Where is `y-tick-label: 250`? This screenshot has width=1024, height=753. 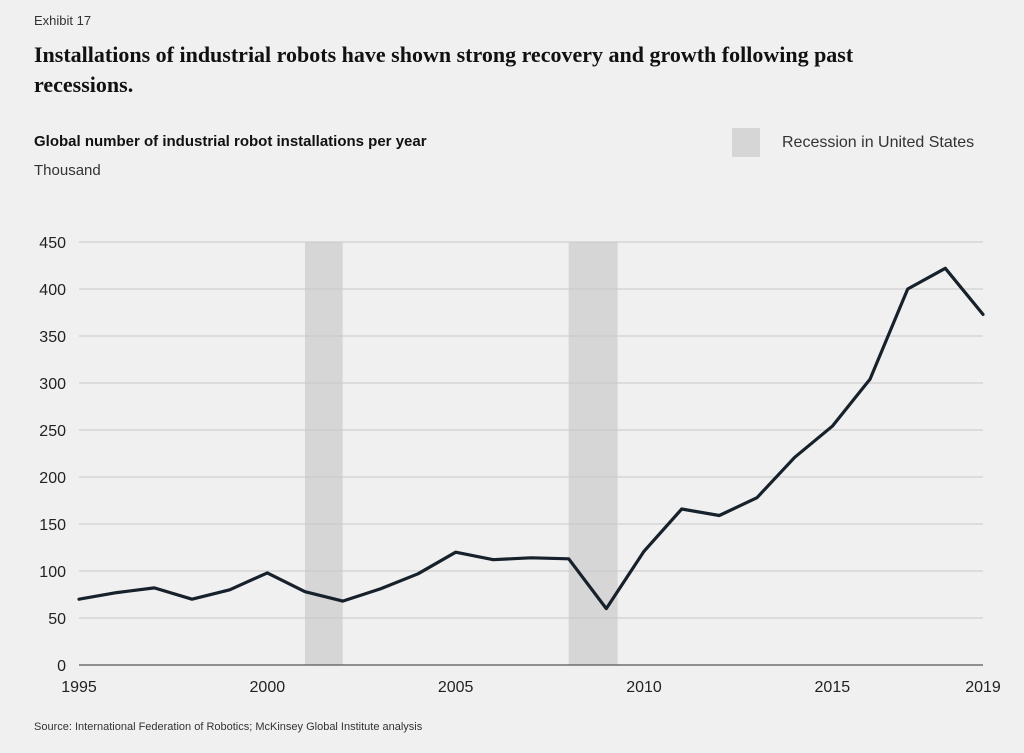
y-tick-label: 250 is located at coordinates (52, 431).